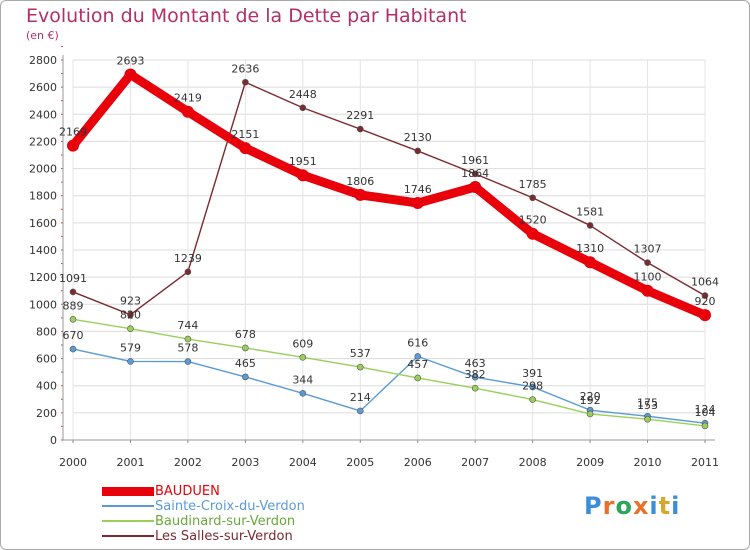 Image resolution: width=750 pixels, height=550 pixels. What do you see at coordinates (43, 223) in the screenshot?
I see `y-tick-label: 1600` at bounding box center [43, 223].